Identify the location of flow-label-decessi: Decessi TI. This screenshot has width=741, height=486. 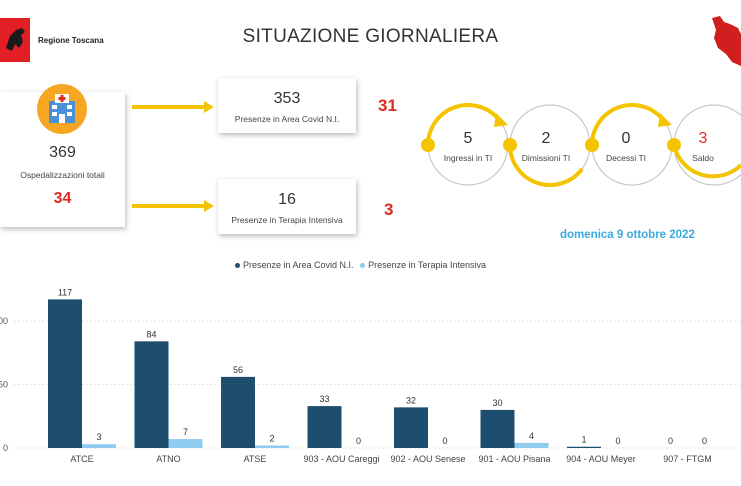
(626, 158).